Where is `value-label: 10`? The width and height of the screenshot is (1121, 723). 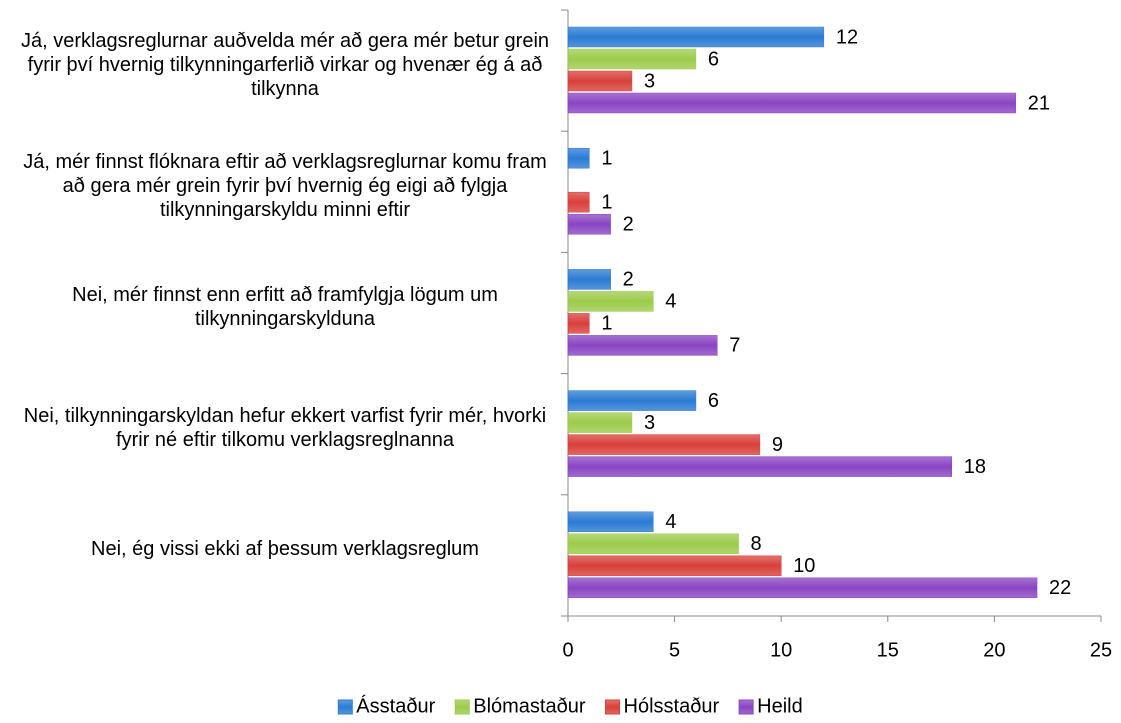 value-label: 10 is located at coordinates (804, 566).